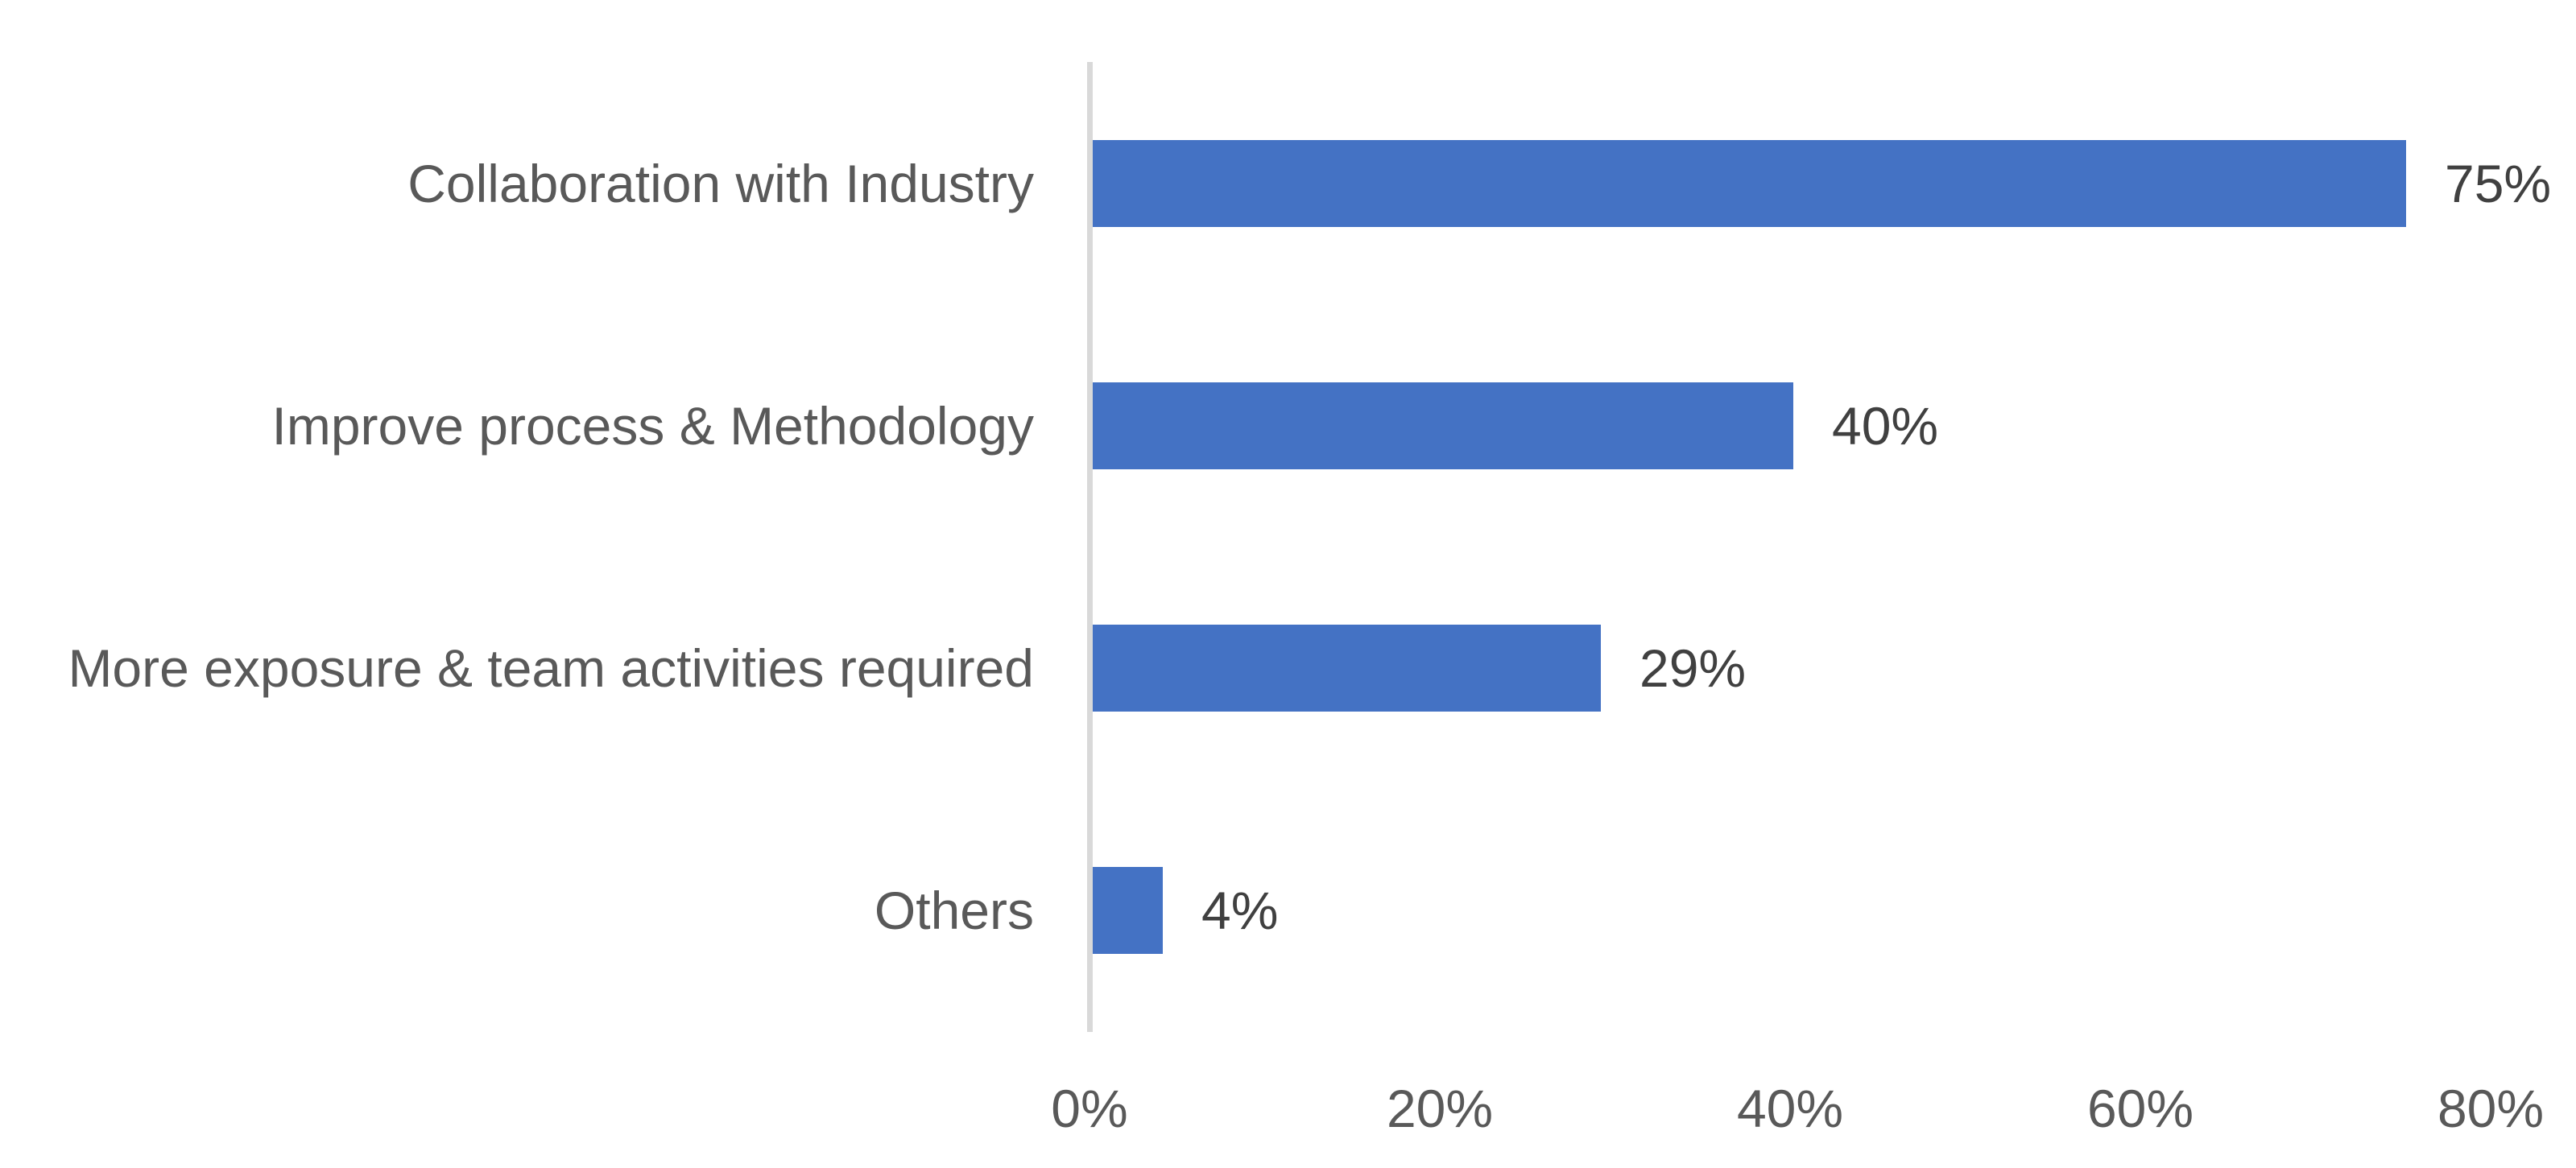  What do you see at coordinates (551, 668) in the screenshot?
I see `category-label: More exposure & team activities required` at bounding box center [551, 668].